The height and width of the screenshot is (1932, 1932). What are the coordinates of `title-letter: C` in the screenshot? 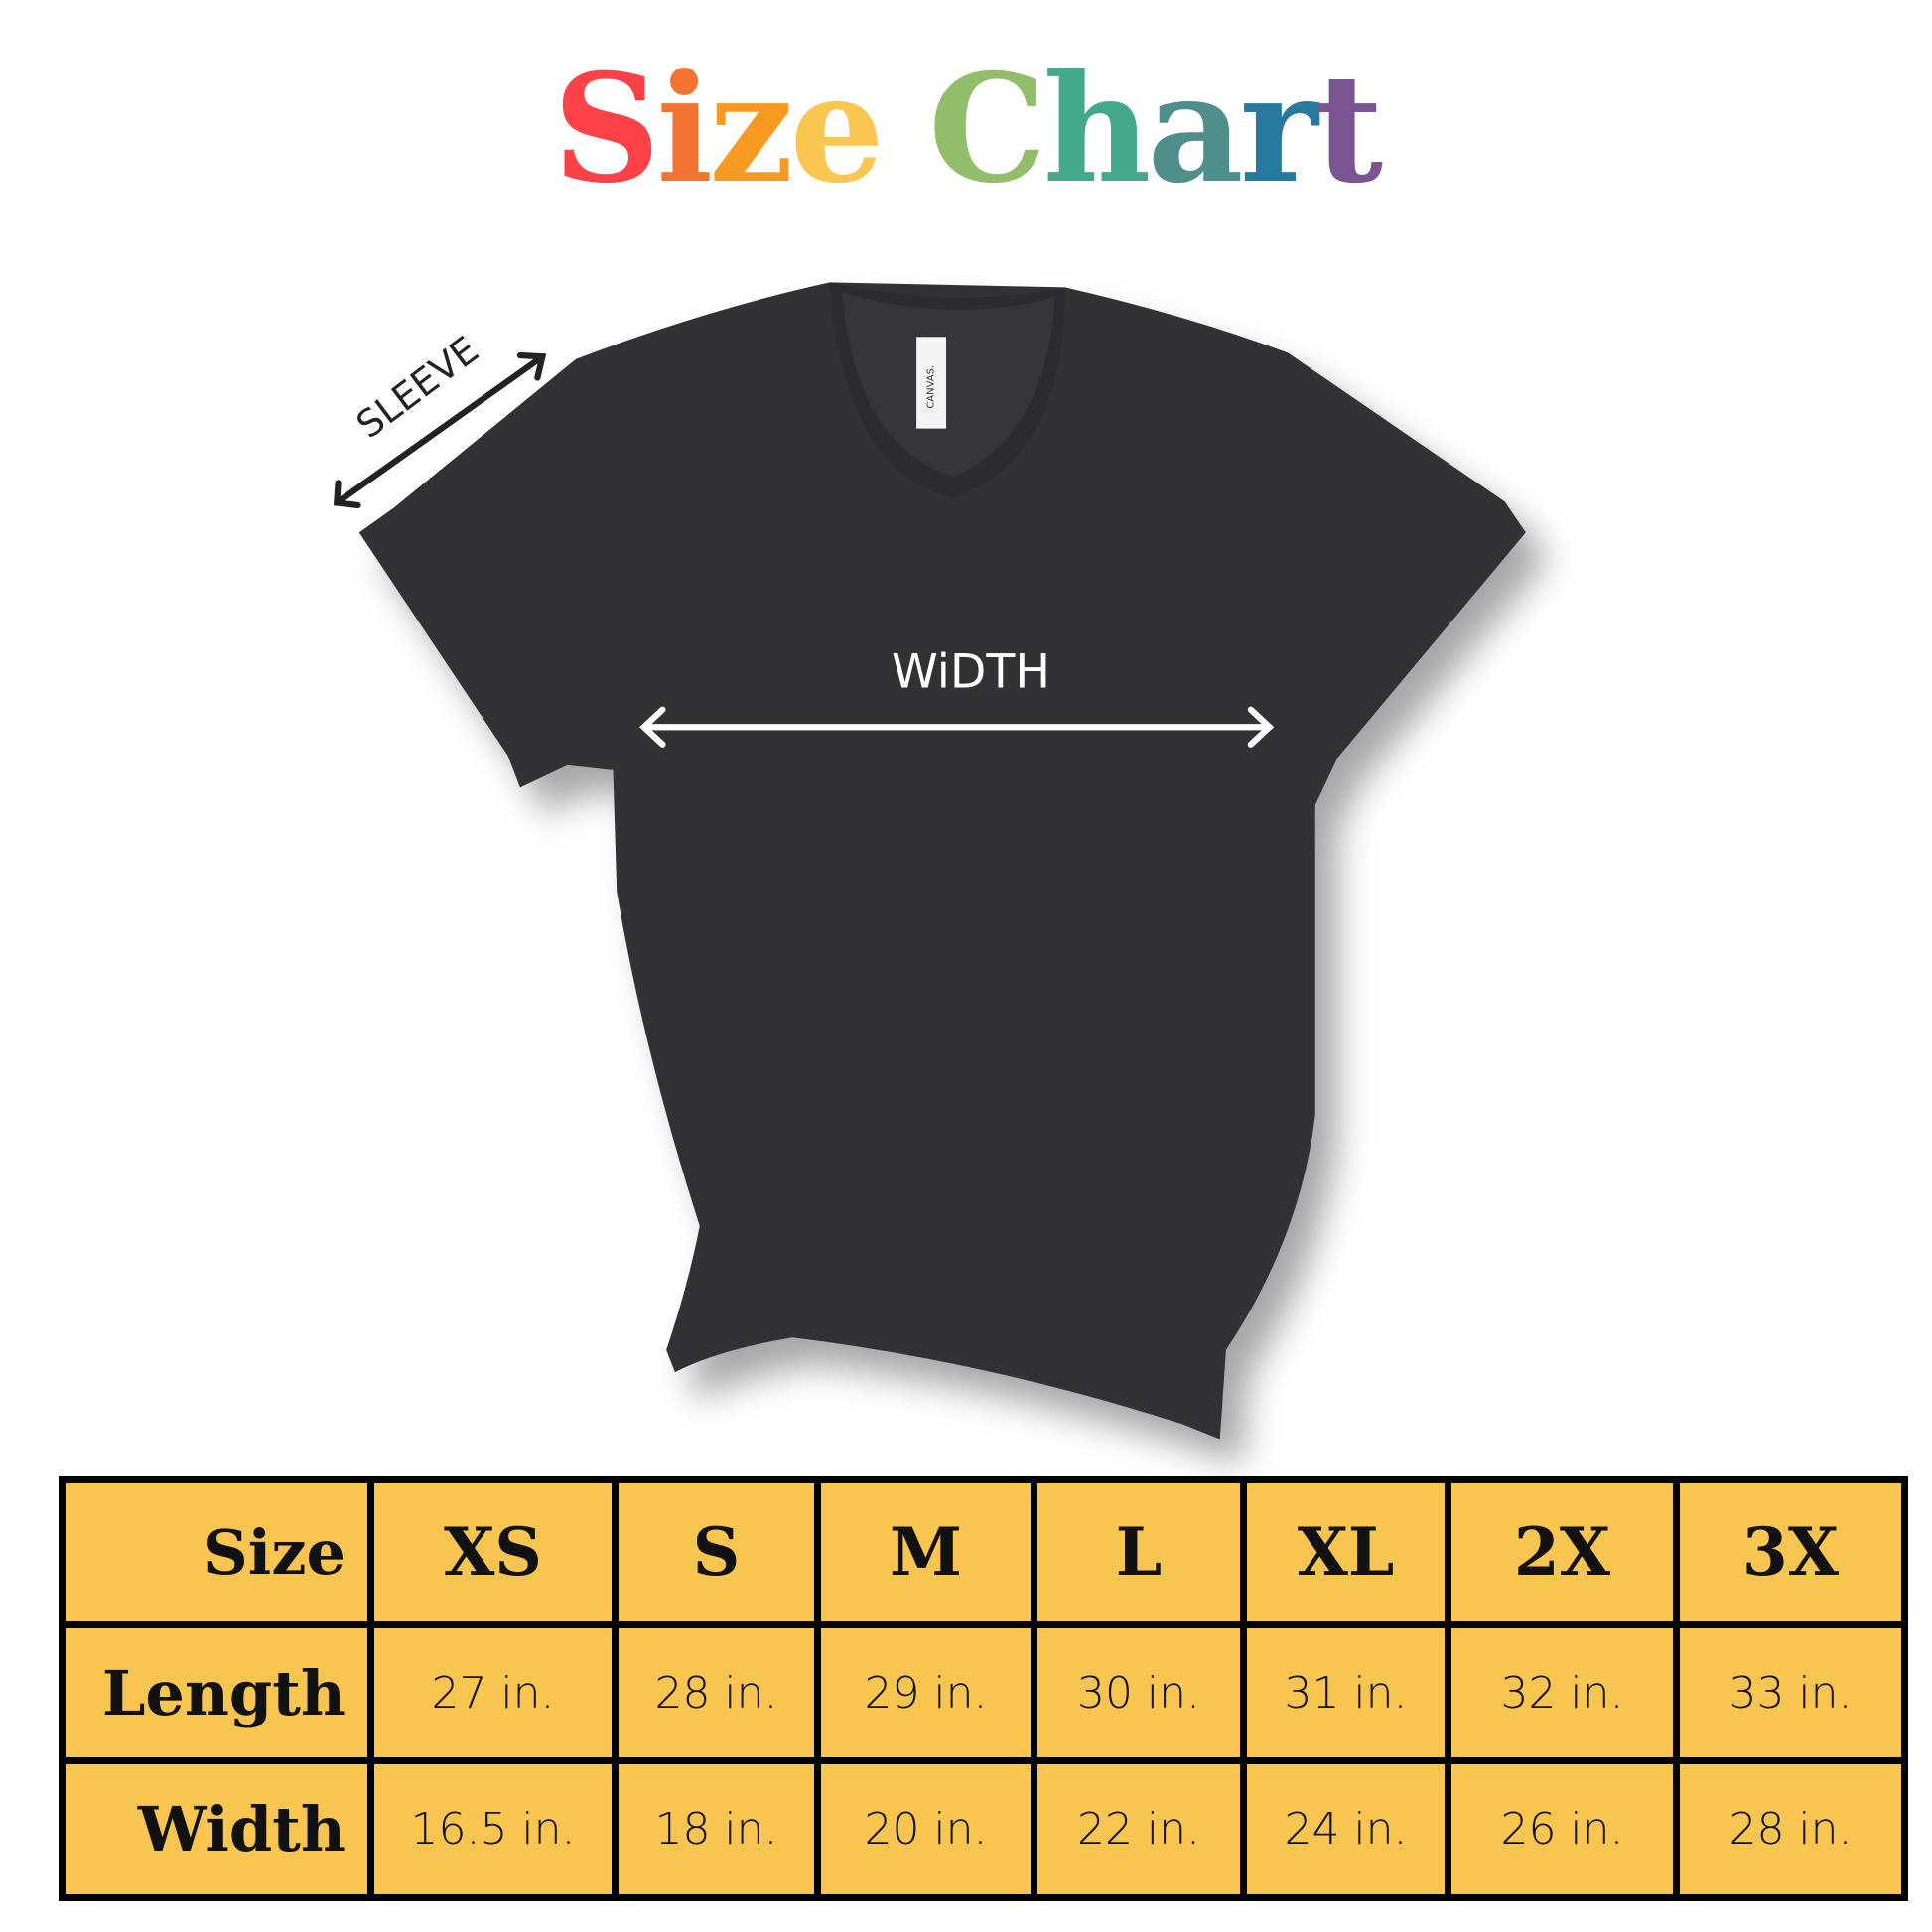 It's located at (987, 129).